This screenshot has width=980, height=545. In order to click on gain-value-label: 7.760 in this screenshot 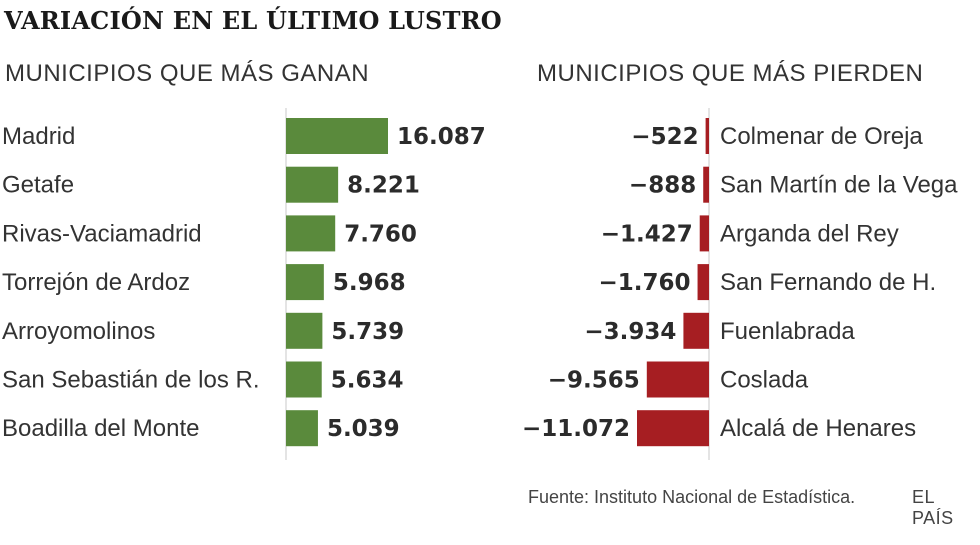, I will do `click(380, 234)`.